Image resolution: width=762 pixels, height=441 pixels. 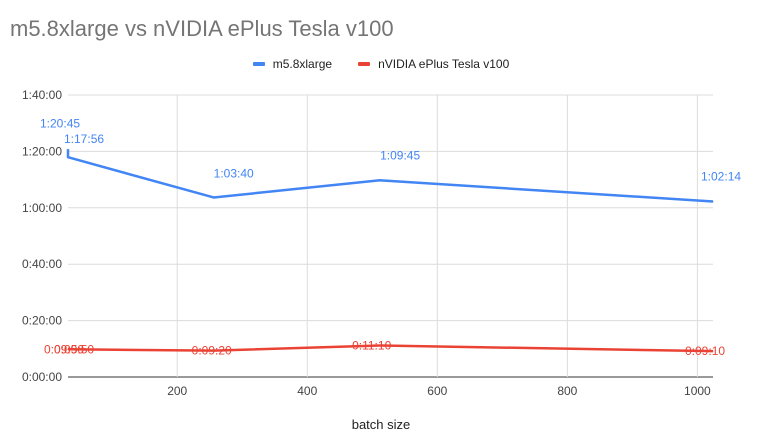 I want to click on x-tick-label: 800, so click(x=567, y=391).